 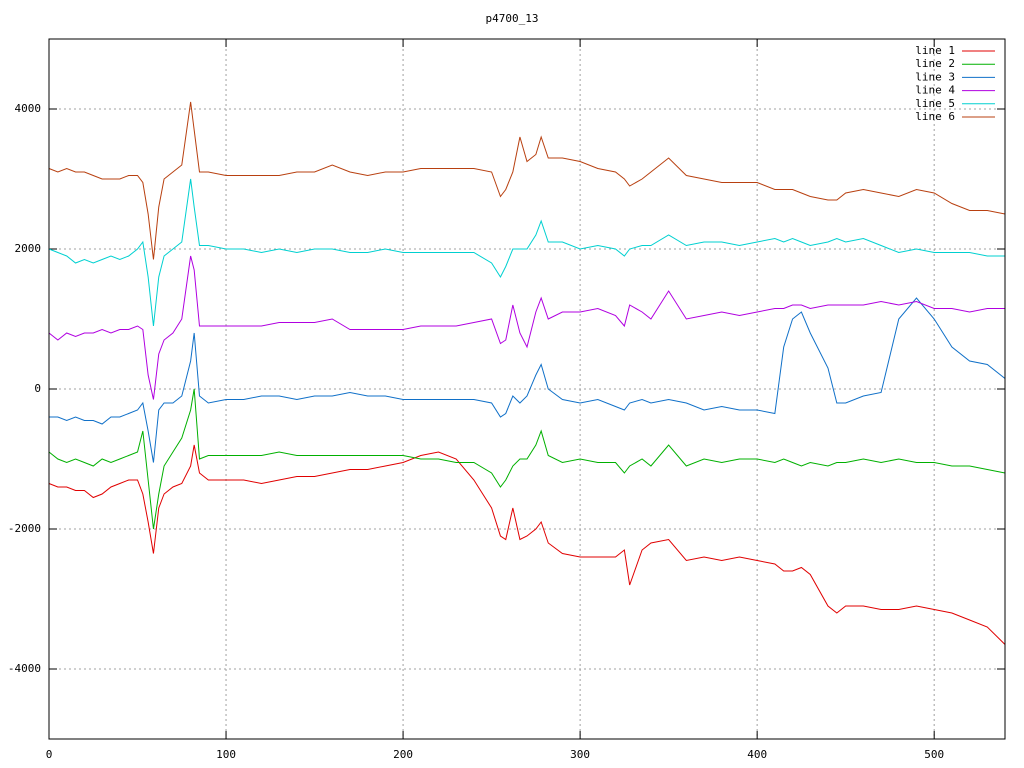 What do you see at coordinates (935, 90) in the screenshot?
I see `legend-label: line 4` at bounding box center [935, 90].